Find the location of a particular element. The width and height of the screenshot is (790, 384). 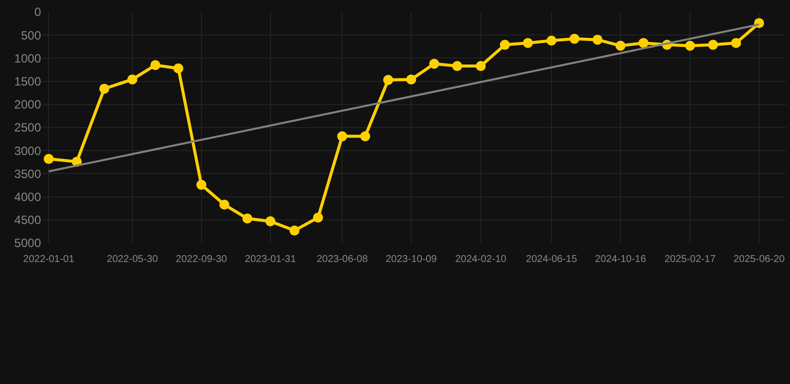

y-tick-label: 1500 is located at coordinates (28, 81).